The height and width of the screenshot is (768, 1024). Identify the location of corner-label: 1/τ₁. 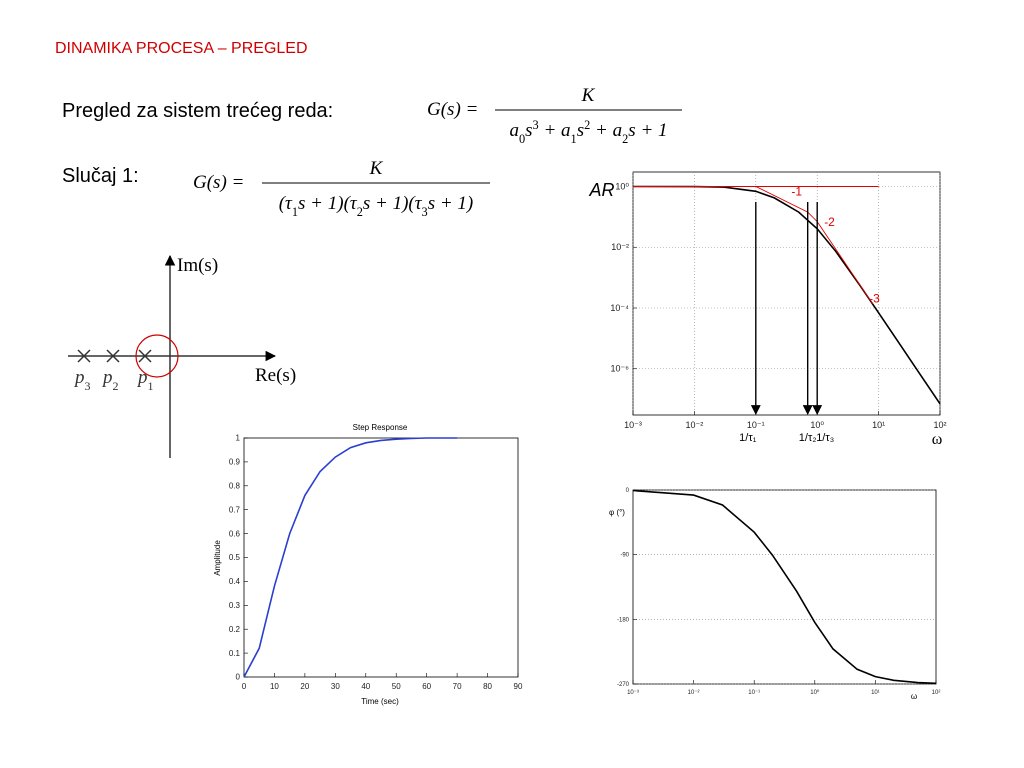
(748, 438).